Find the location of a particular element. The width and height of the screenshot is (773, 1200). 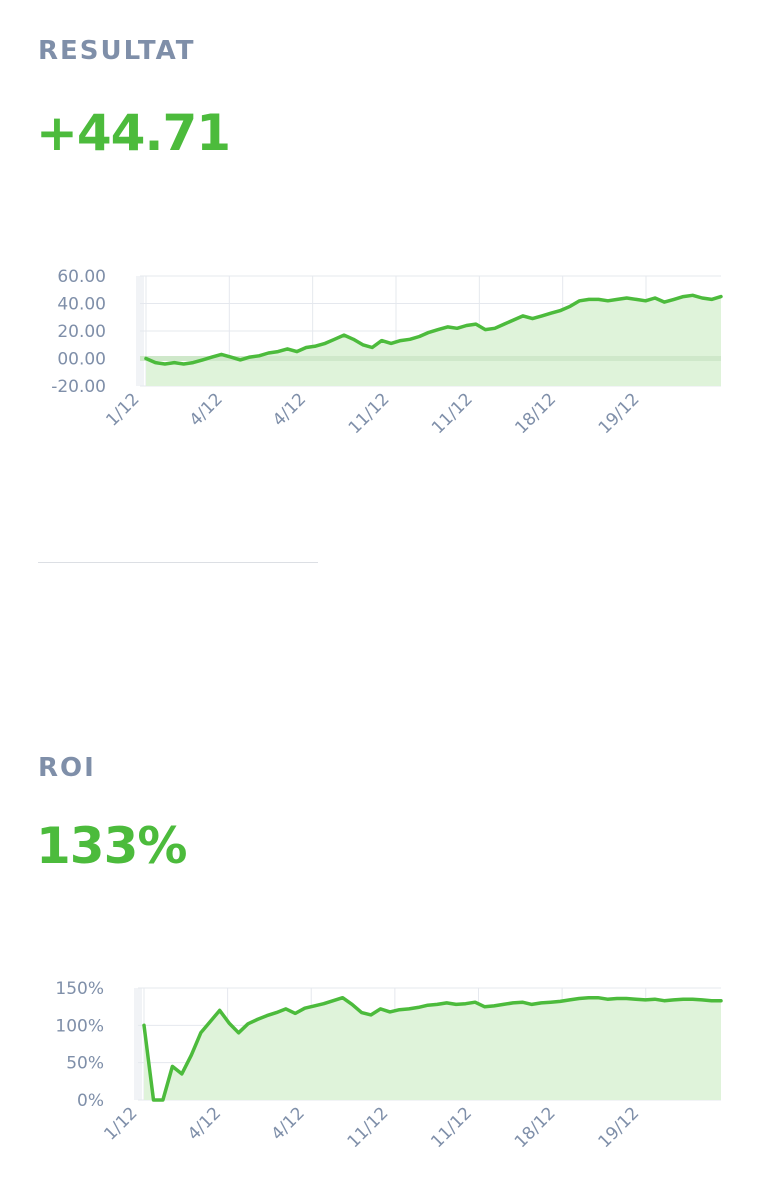

series-line is located at coordinates (432, 1048).